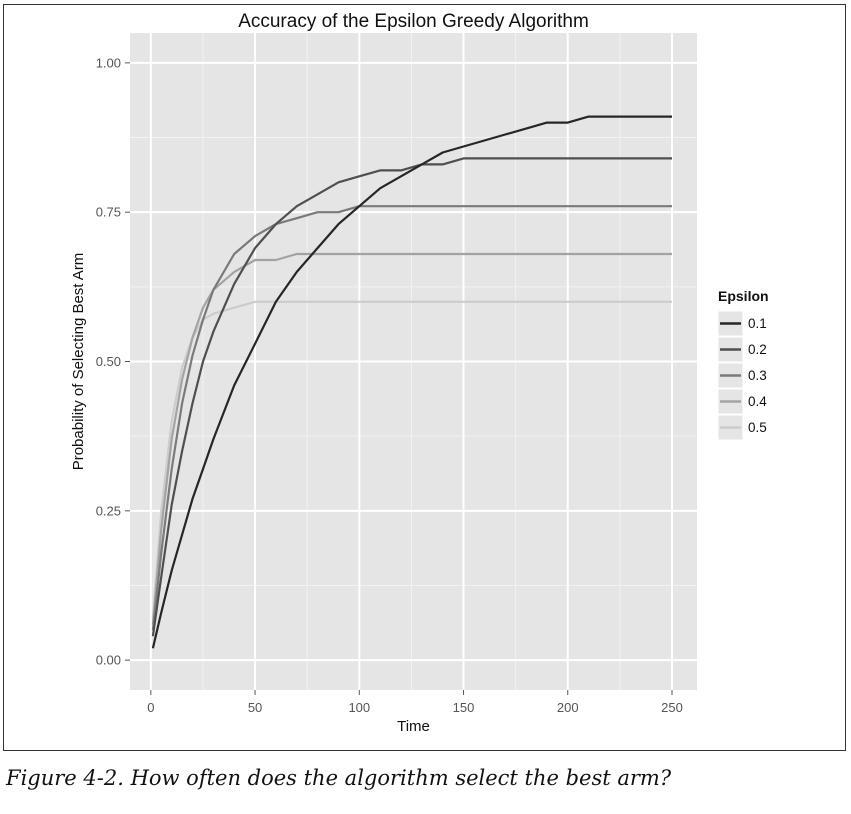 Image resolution: width=851 pixels, height=814 pixels. Describe the element at coordinates (672, 707) in the screenshot. I see `x-tick-label: 250` at that location.